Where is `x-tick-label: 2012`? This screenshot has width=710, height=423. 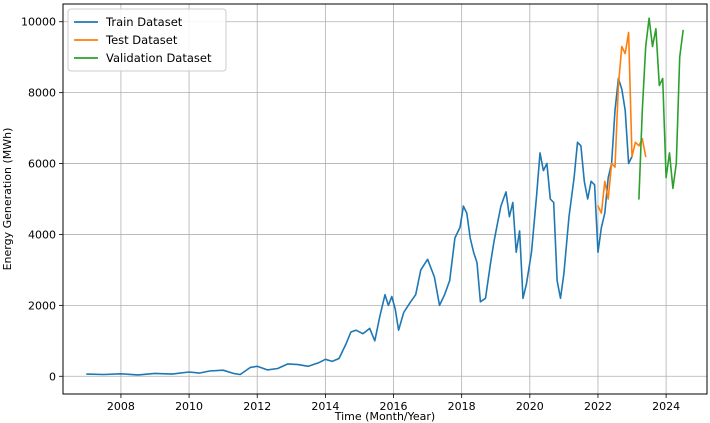 x-tick-label: 2012 is located at coordinates (257, 406).